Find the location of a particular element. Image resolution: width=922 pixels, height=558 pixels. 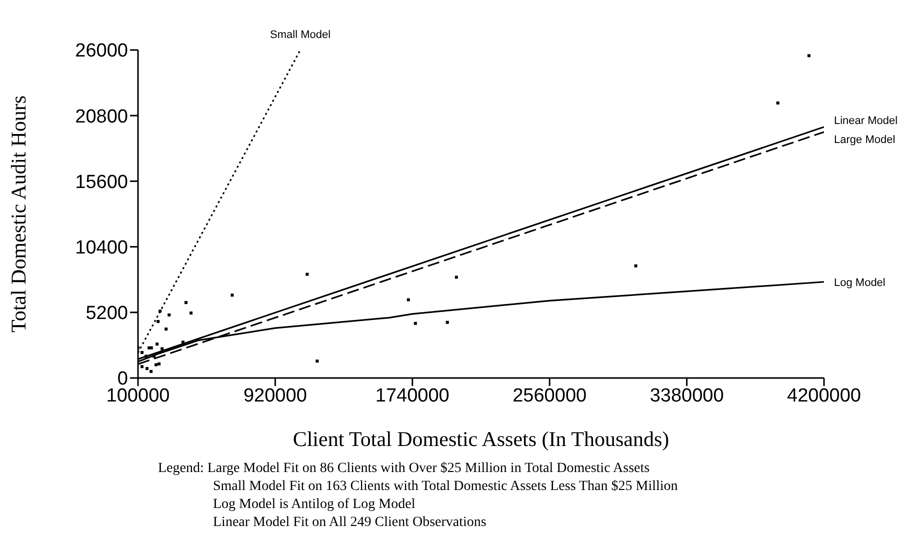

text: Small Model Fit on 163 Clients with Total Domestic Assets Less Than $25 Million is located at coordinates (445, 487).